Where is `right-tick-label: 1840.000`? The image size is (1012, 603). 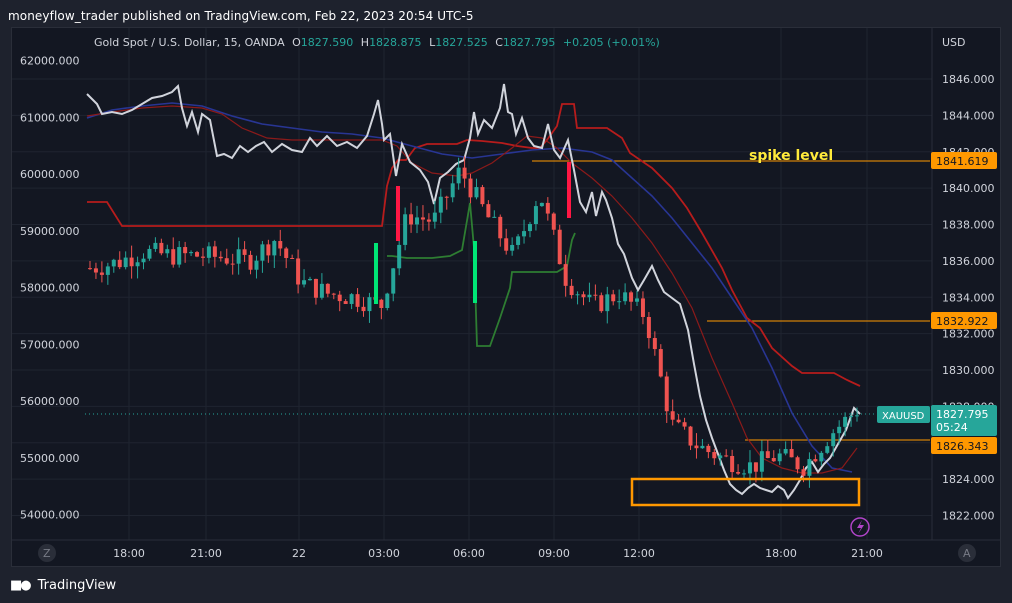 right-tick-label: 1840.000 is located at coordinates (968, 188).